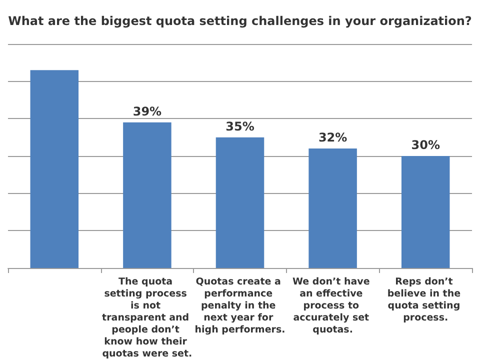  I want to click on x-tick-label: Quotas create a performance penalty in the next year for high performers., so click(240, 306).